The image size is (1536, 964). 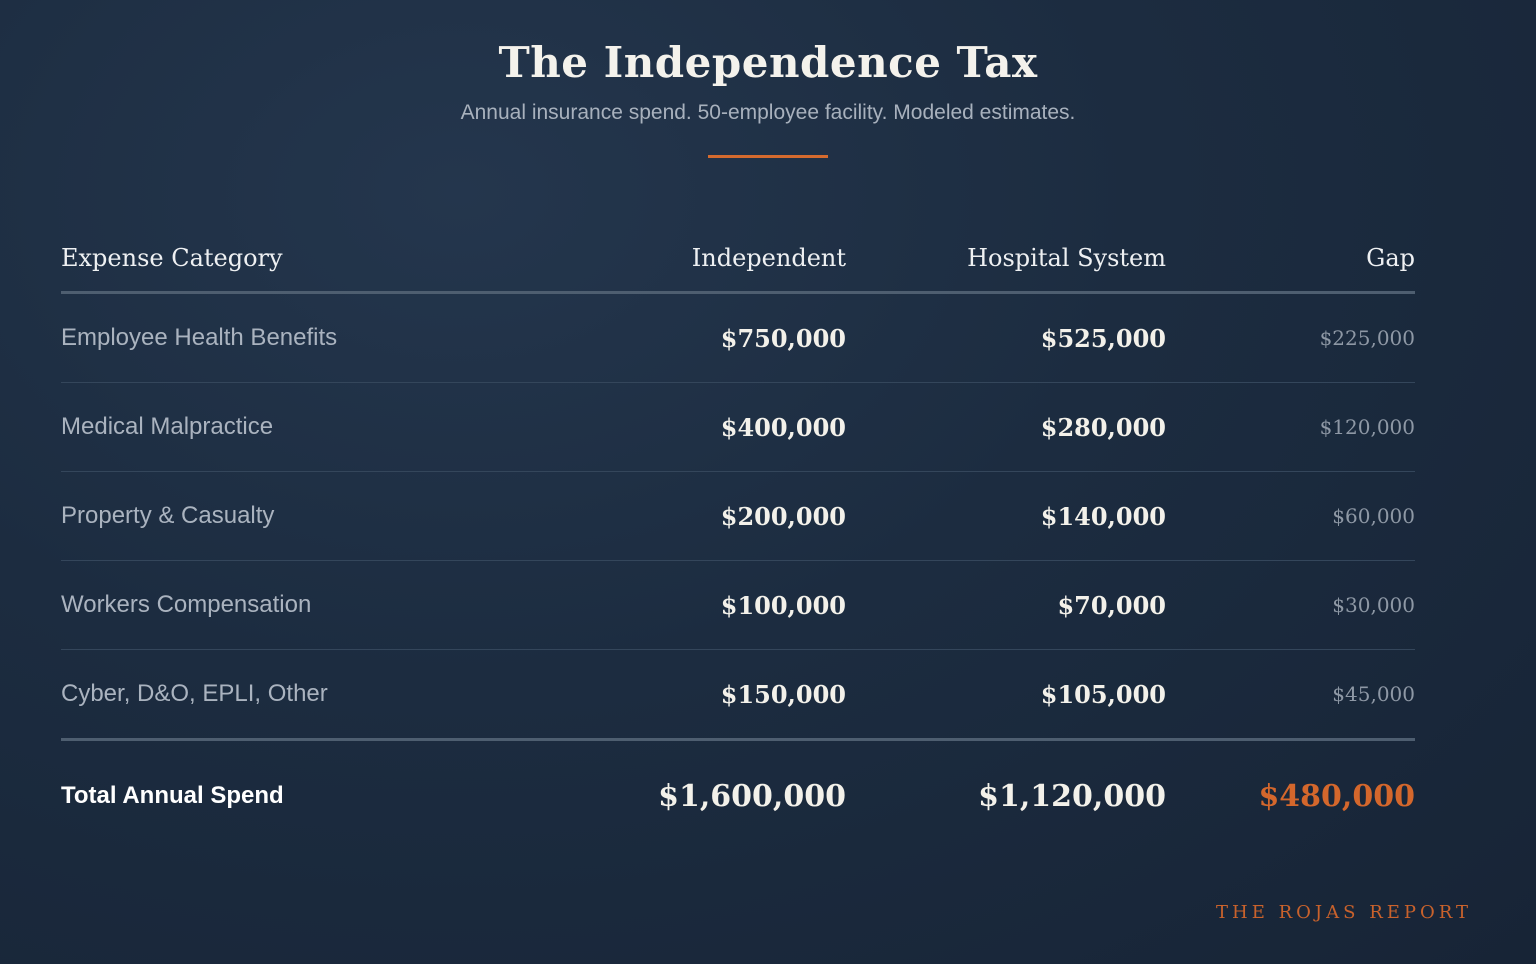 I want to click on row-hospital-value: $70,000, so click(x=1111, y=605).